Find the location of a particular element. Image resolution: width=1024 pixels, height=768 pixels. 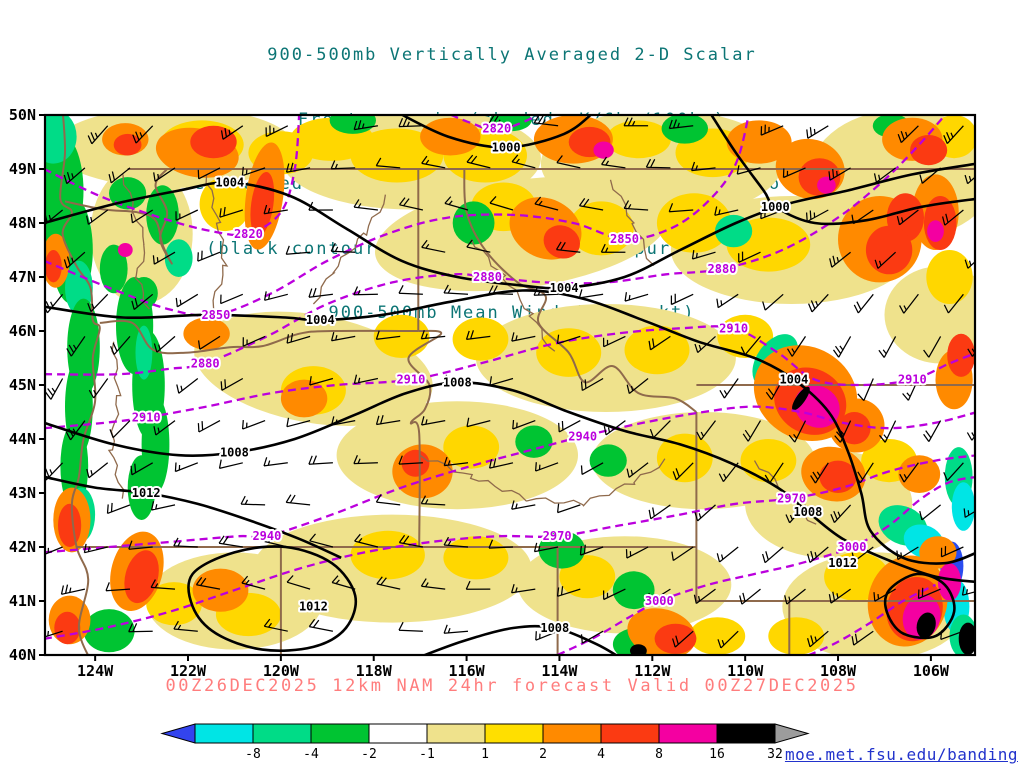

svg-text: 32 is located at coordinates (775, 754).